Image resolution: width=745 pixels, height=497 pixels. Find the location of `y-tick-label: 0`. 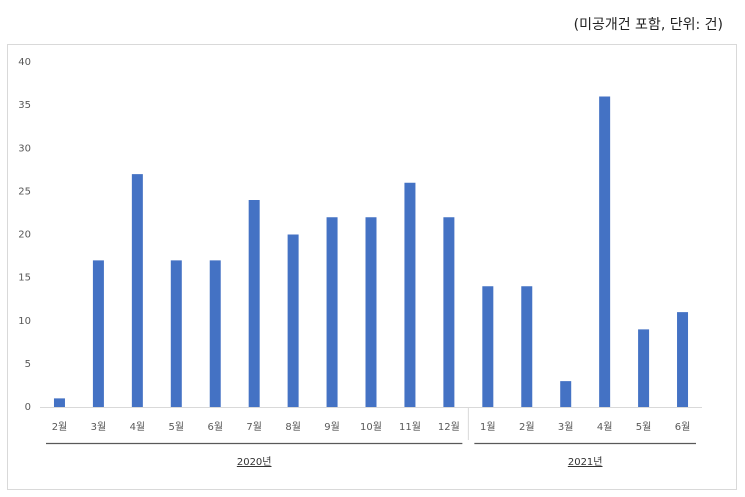

y-tick-label: 0 is located at coordinates (28, 407).